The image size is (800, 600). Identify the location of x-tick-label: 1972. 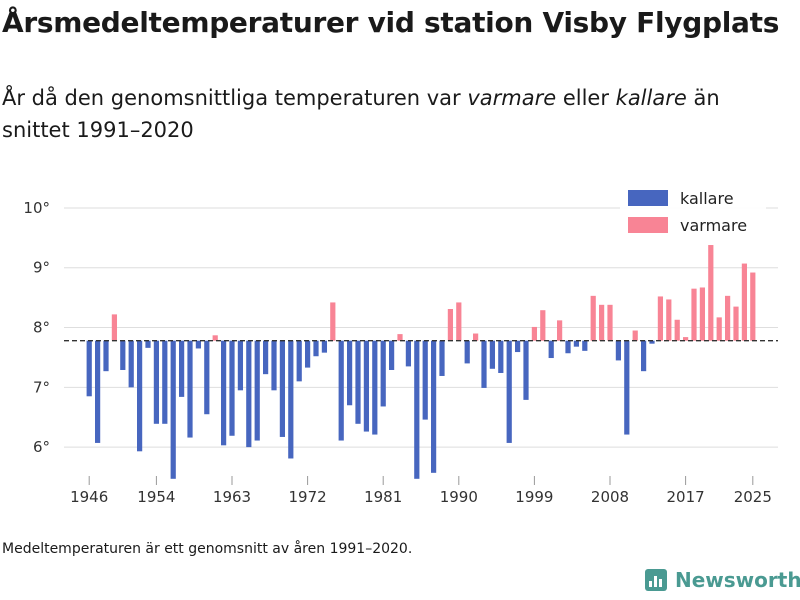
(308, 497).